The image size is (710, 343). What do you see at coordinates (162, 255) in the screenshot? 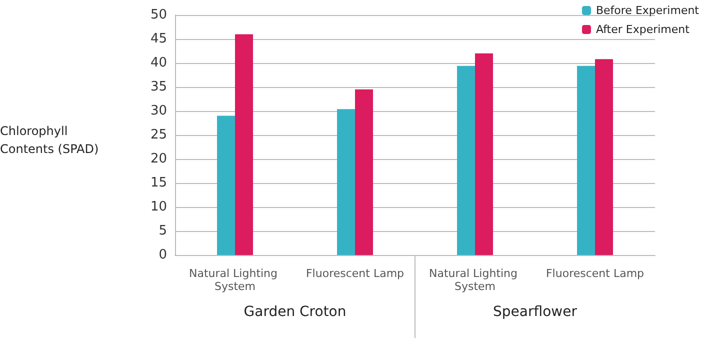
I see `y-tick-label: 0` at bounding box center [162, 255].